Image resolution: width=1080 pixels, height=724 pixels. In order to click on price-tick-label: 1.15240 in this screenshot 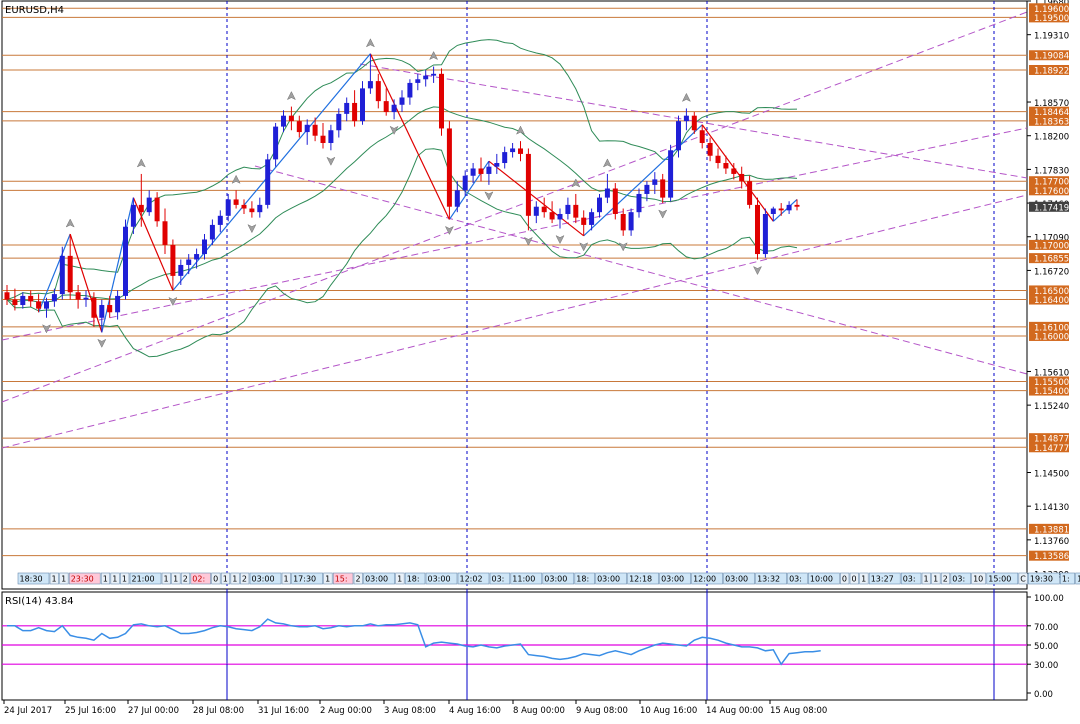, I will do `click(1051, 407)`.